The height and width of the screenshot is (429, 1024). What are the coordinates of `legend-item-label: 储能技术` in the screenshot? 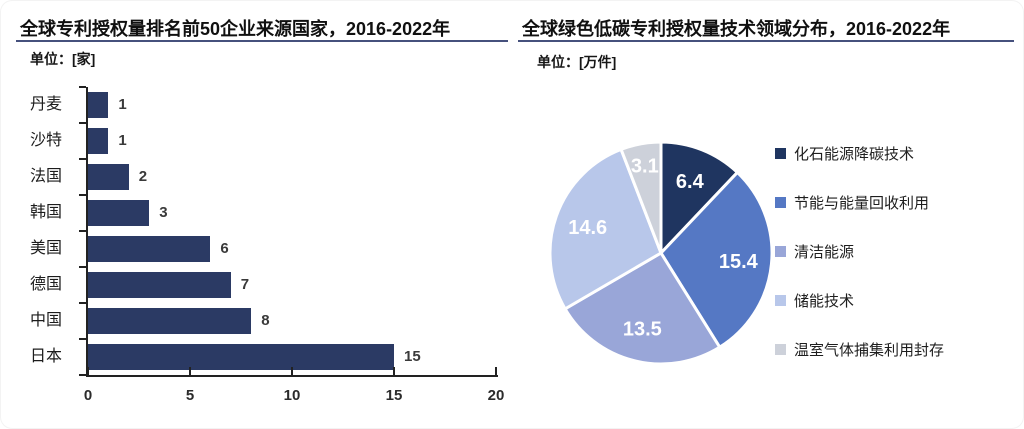 It's located at (824, 301).